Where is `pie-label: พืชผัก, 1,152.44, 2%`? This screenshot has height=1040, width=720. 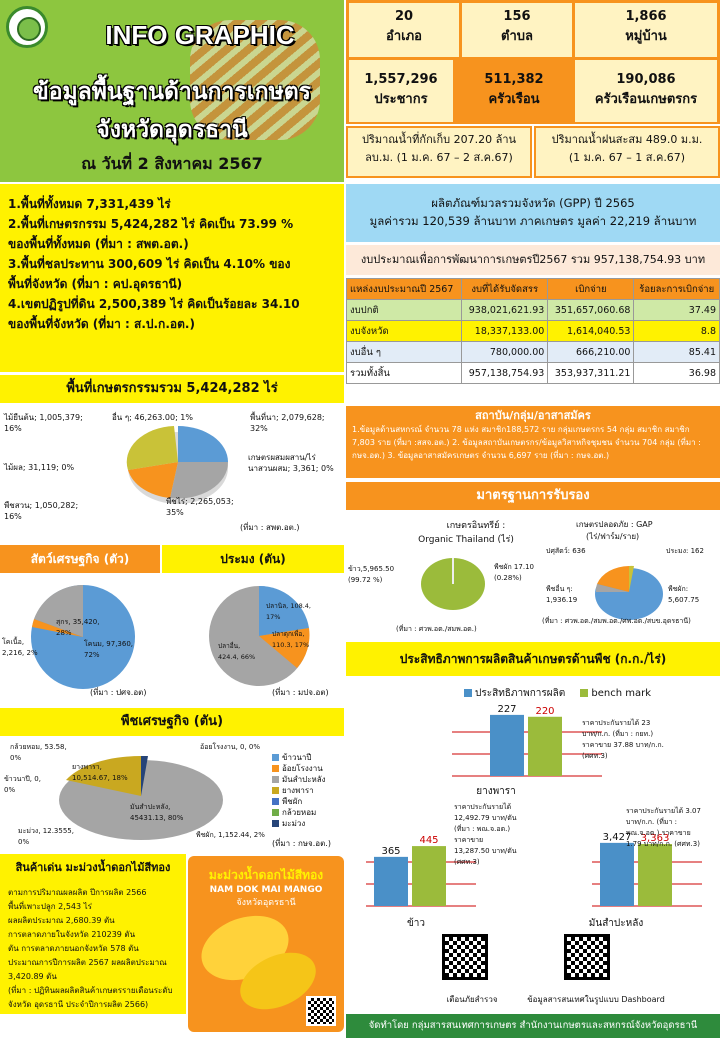 pie-label: พืชผัก, 1,152.44, 2% is located at coordinates (230, 835).